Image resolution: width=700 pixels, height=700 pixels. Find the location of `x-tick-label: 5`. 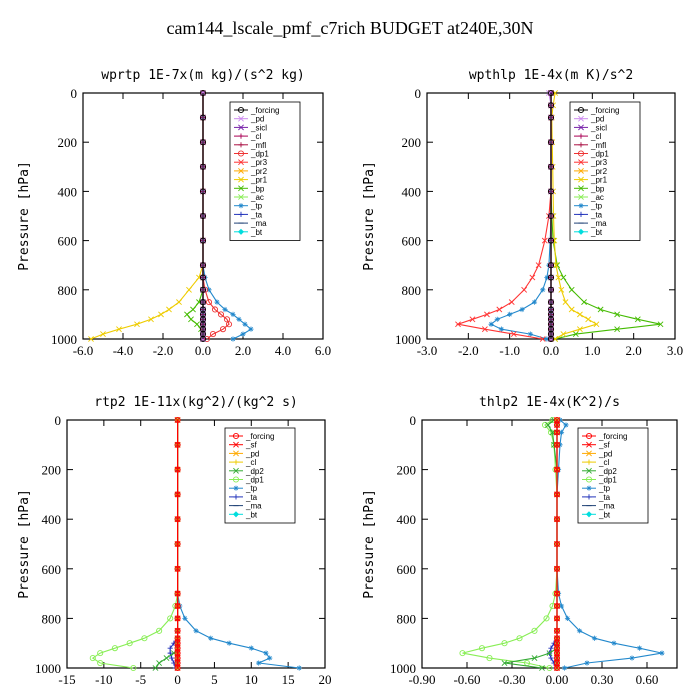

x-tick-label: 5 is located at coordinates (214, 679).